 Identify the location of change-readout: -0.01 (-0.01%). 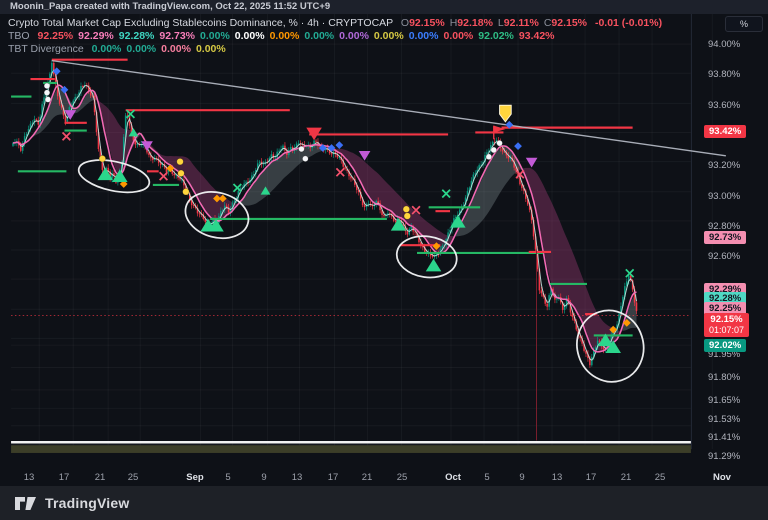
(628, 23).